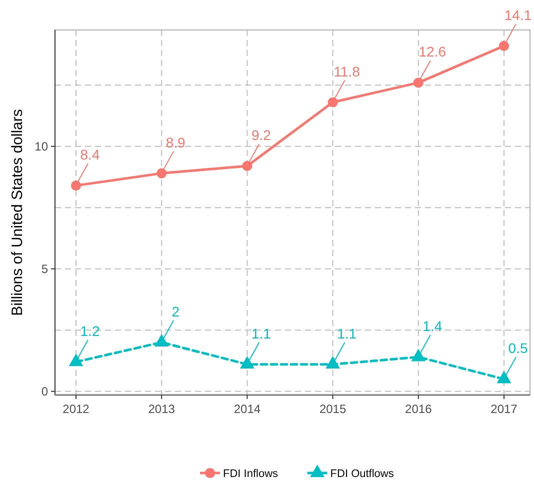  I want to click on legend-label: FDI Outflows, so click(362, 474).